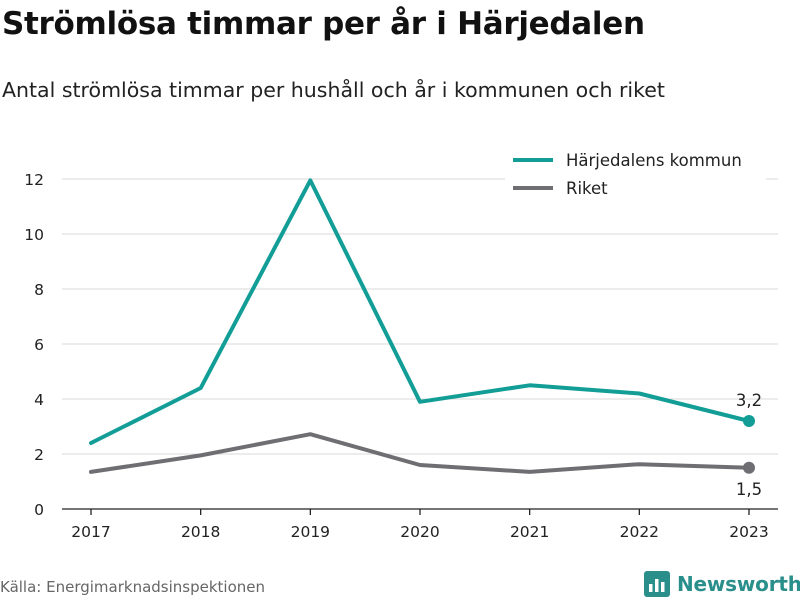 This screenshot has height=600, width=800. Describe the element at coordinates (639, 532) in the screenshot. I see `x-tick-label: 2022` at that location.